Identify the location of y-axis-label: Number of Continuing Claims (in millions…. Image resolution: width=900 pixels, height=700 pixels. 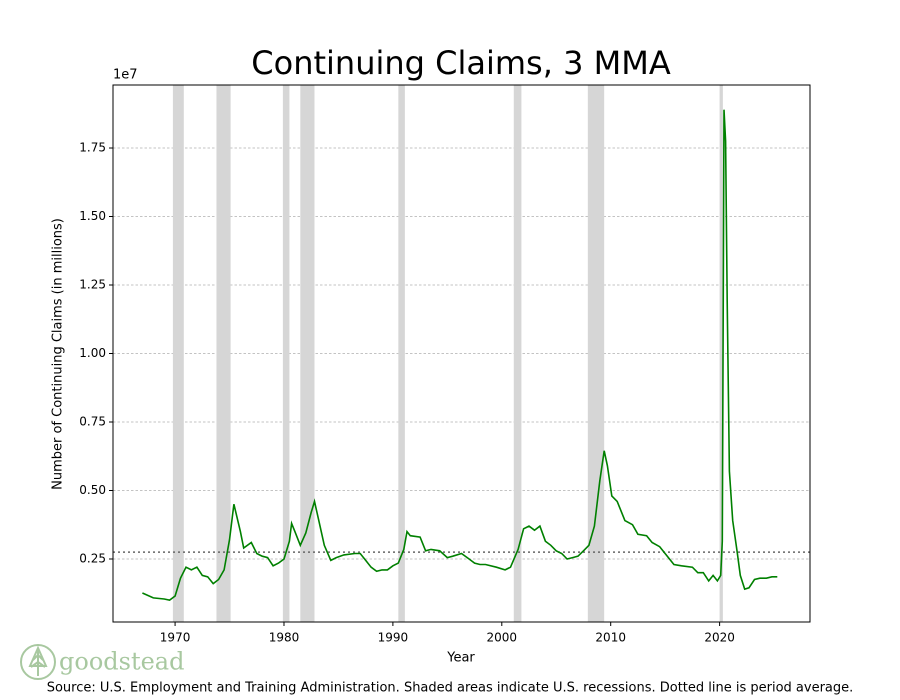
(58, 354).